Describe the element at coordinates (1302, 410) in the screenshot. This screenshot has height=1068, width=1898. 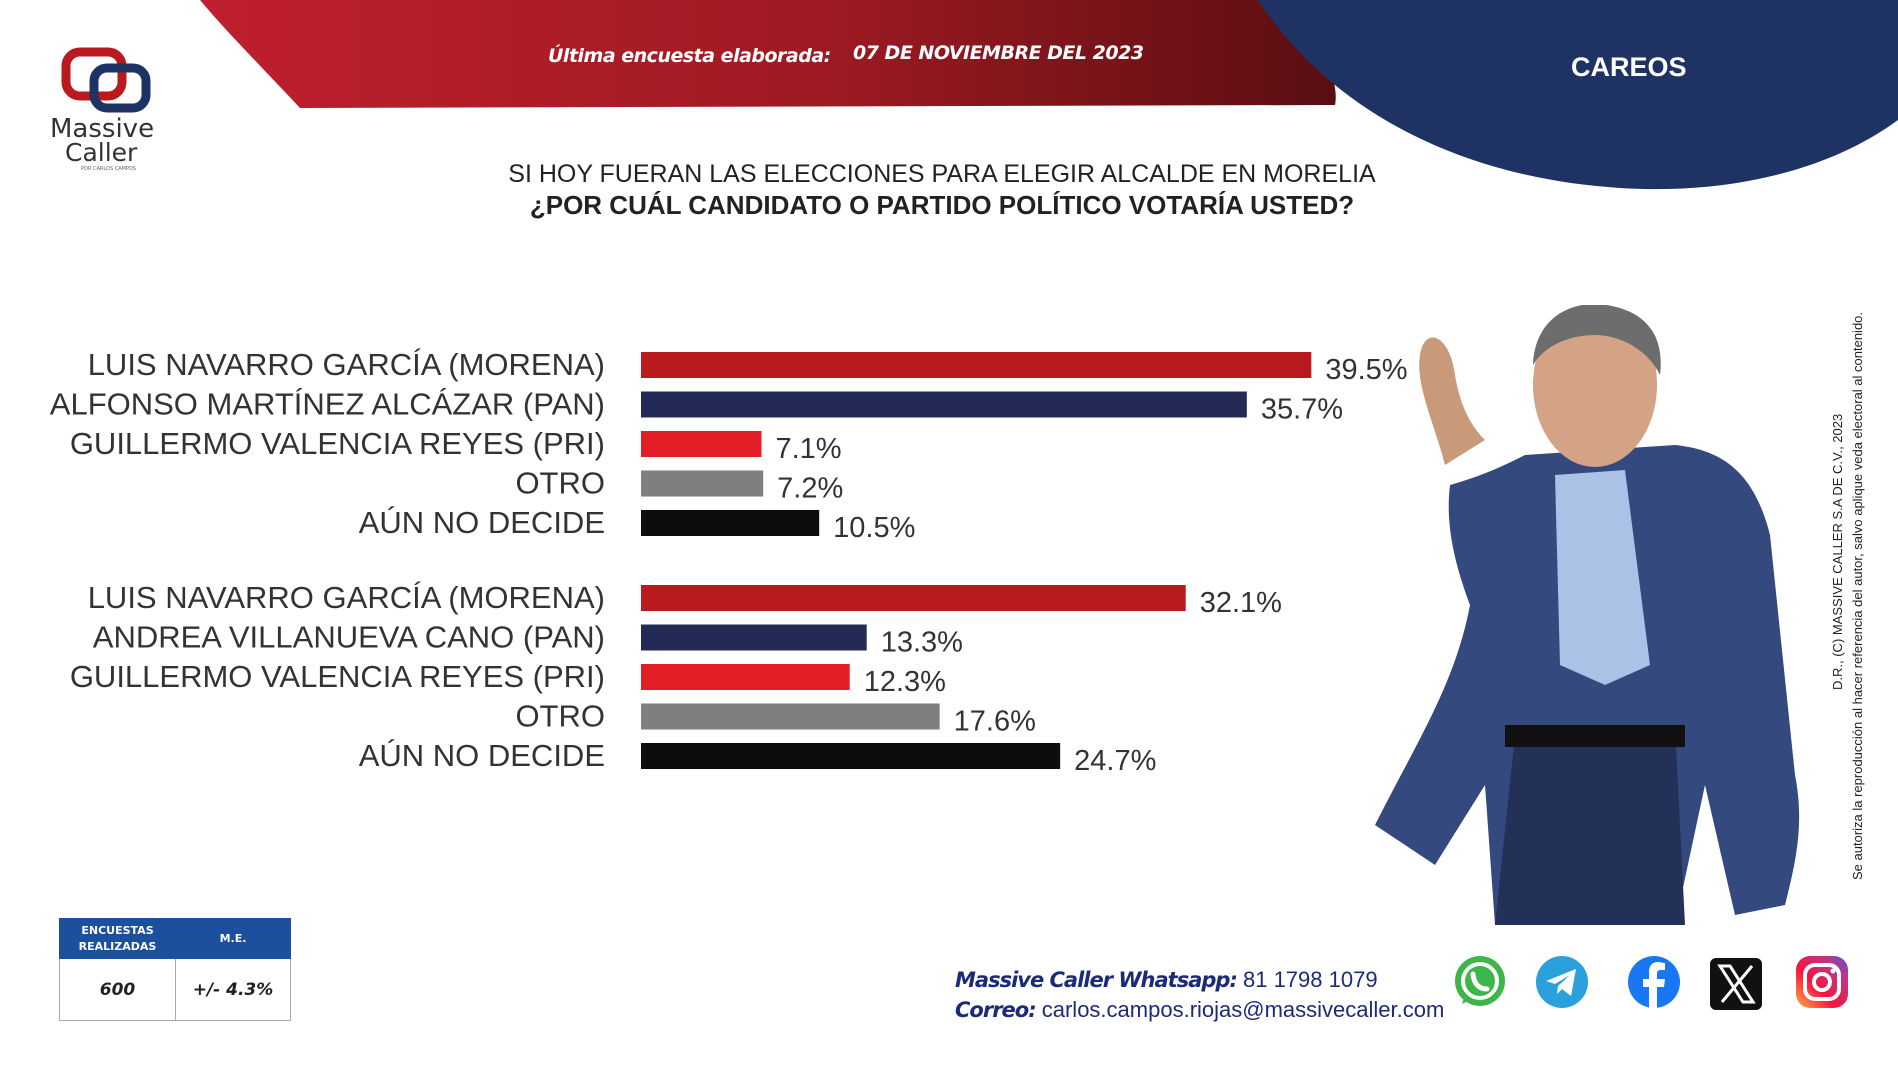
I see `value-label: 35.7%` at that location.